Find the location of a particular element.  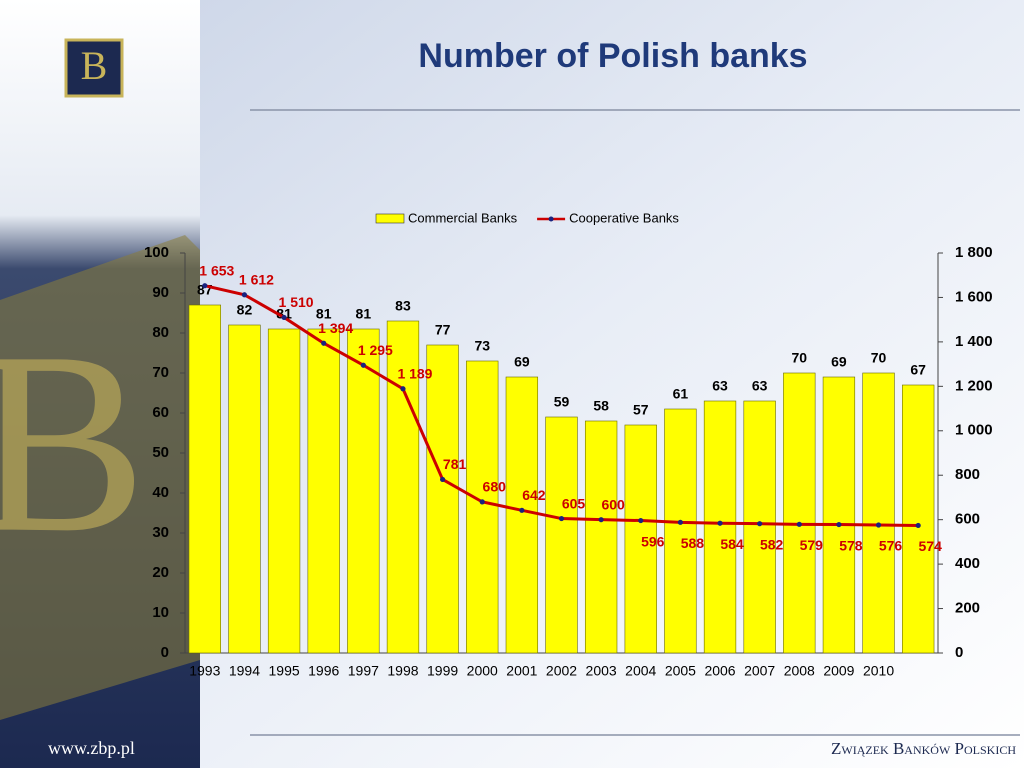

bar-value-label: 67 is located at coordinates (918, 370).